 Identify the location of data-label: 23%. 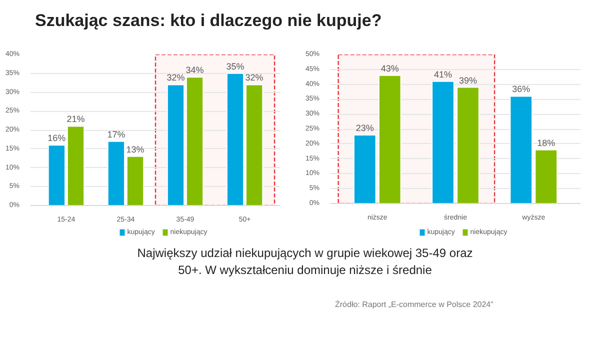
(365, 127).